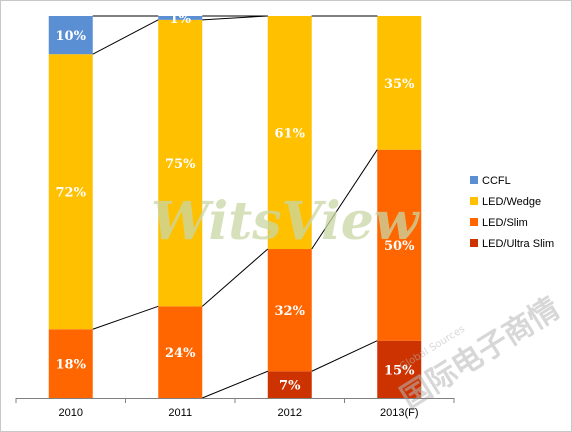 This screenshot has width=572, height=432. I want to click on data-label-ccfl-2011: 1%, so click(181, 19).